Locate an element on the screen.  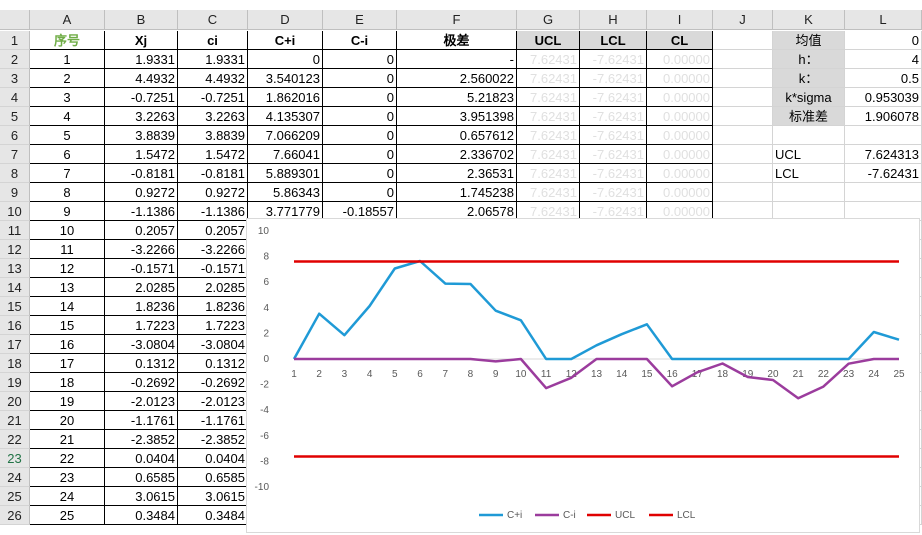
table-cell: 17 is located at coordinates (67, 363).